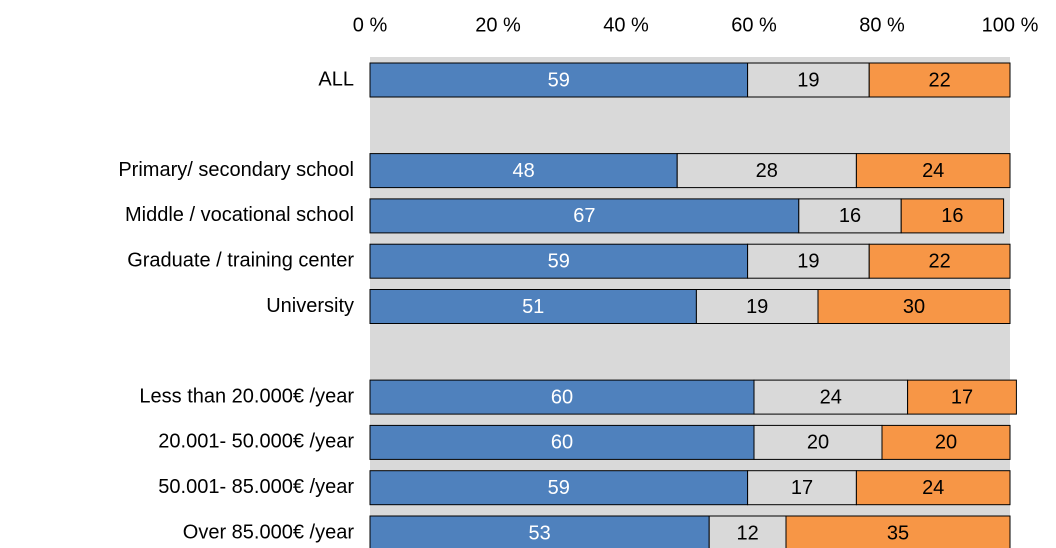 The image size is (1056, 548). Describe the element at coordinates (336, 79) in the screenshot. I see `y-tick-label: ALL` at that location.